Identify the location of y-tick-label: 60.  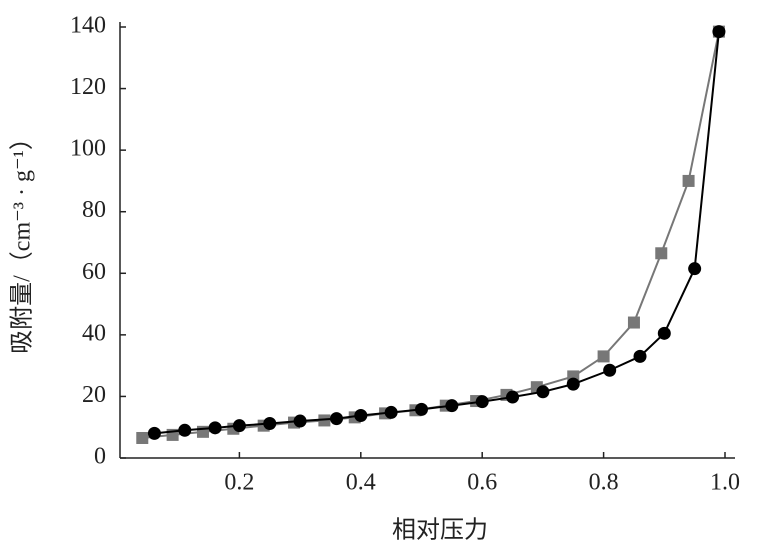
(94, 272).